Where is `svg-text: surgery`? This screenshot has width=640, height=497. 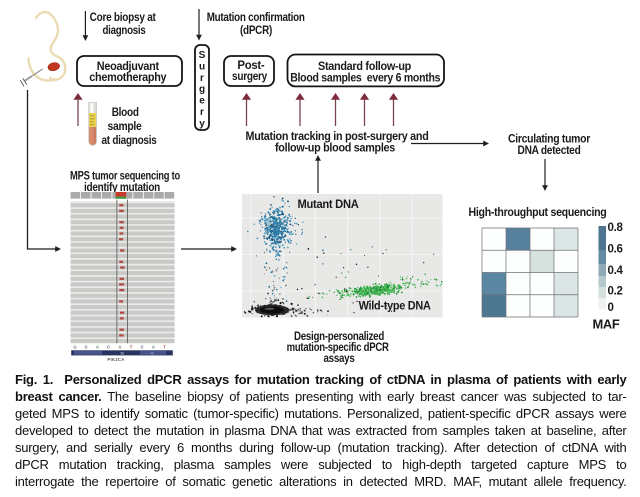
svg-text: surgery is located at coordinates (250, 77).